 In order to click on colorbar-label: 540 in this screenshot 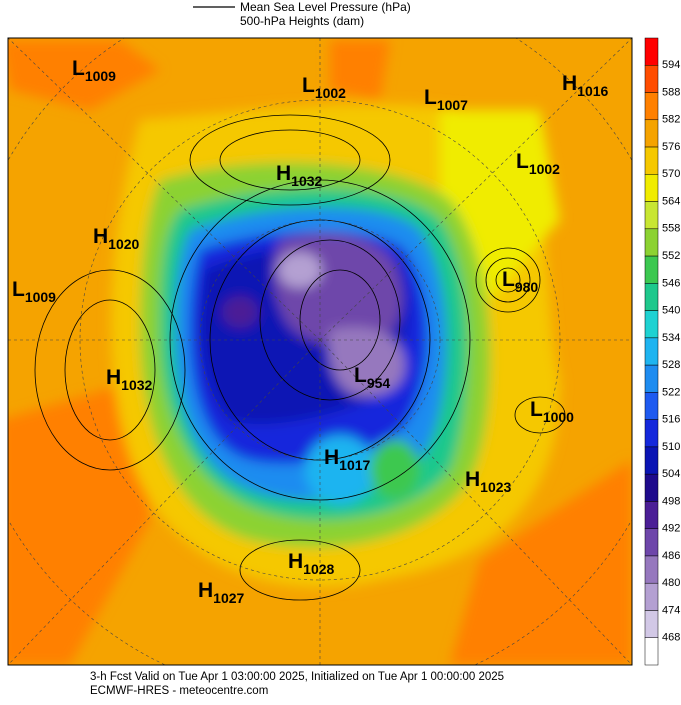, I will do `click(671, 311)`.